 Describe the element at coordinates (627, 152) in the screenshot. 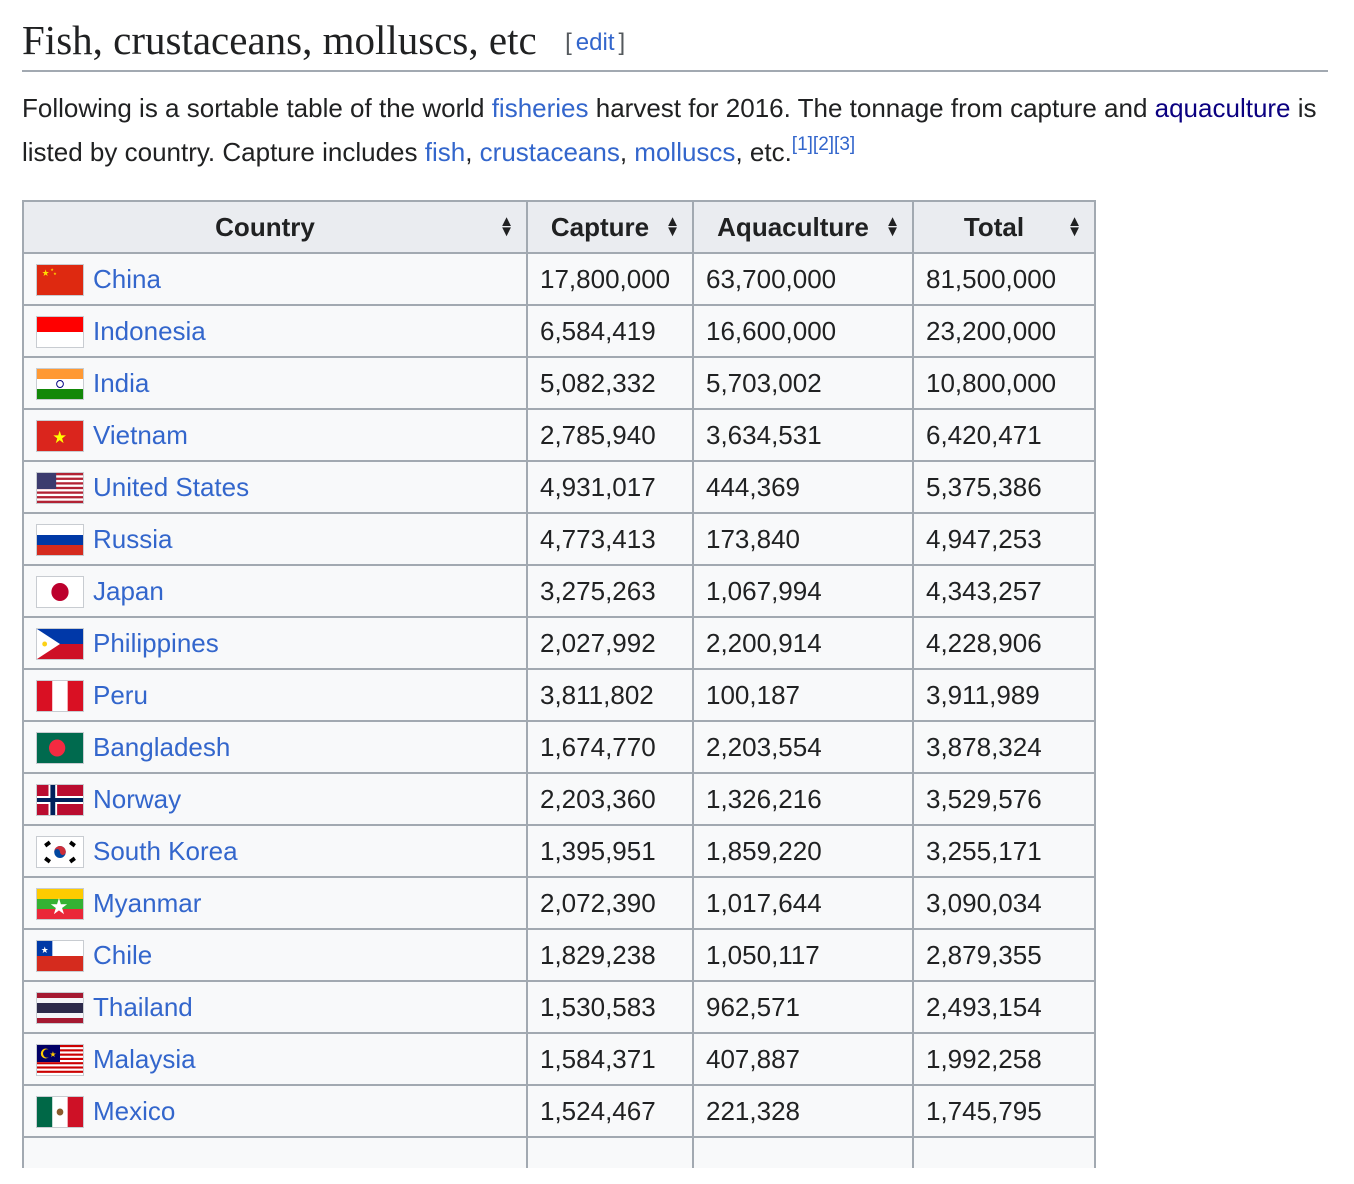

I see `intro-text: ,` at that location.